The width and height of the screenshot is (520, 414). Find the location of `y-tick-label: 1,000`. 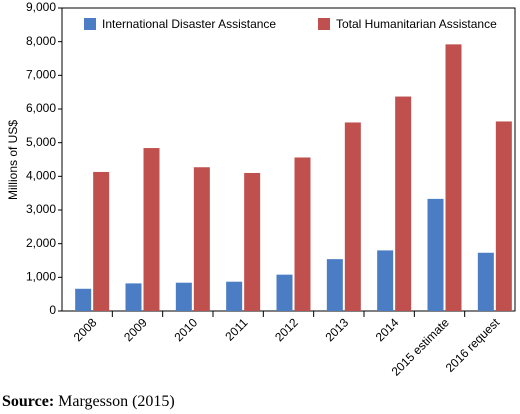

y-tick-label: 1,000 is located at coordinates (41, 277).